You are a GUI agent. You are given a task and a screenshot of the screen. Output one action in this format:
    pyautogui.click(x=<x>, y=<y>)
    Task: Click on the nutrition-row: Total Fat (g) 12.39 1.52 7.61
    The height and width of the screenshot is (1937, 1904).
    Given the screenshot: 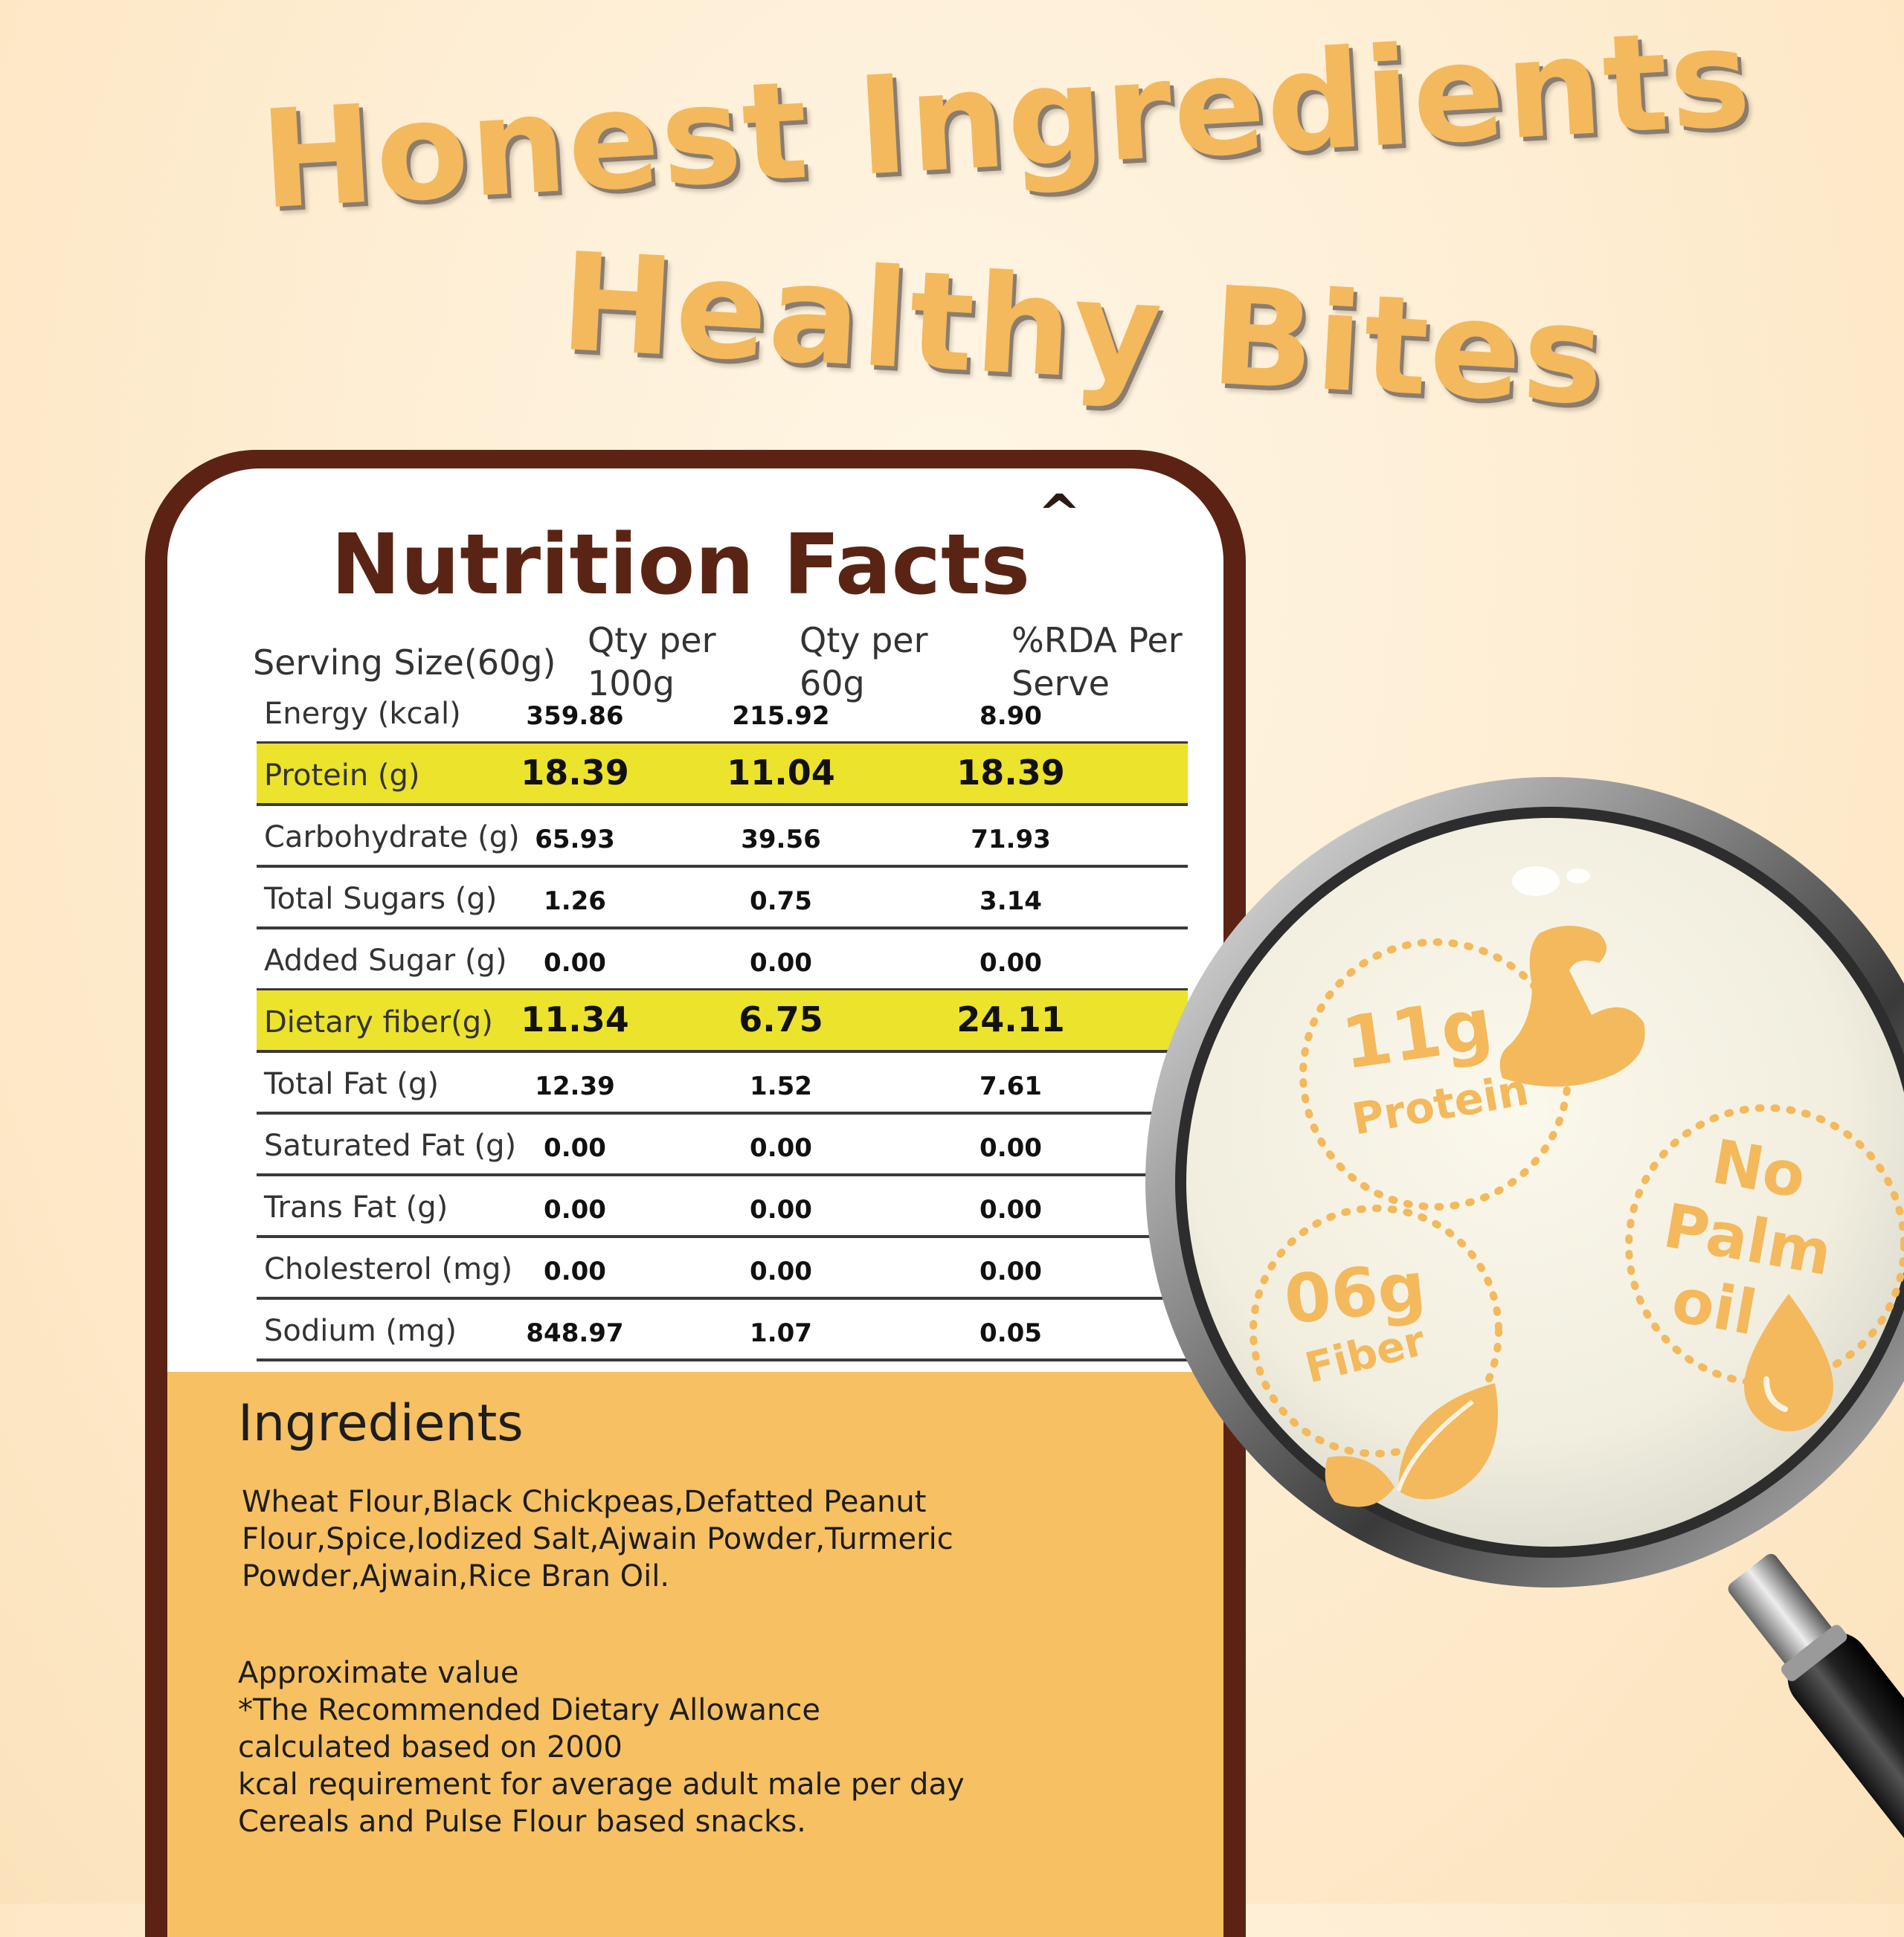 What is the action you would take?
    pyautogui.click(x=723, y=1083)
    